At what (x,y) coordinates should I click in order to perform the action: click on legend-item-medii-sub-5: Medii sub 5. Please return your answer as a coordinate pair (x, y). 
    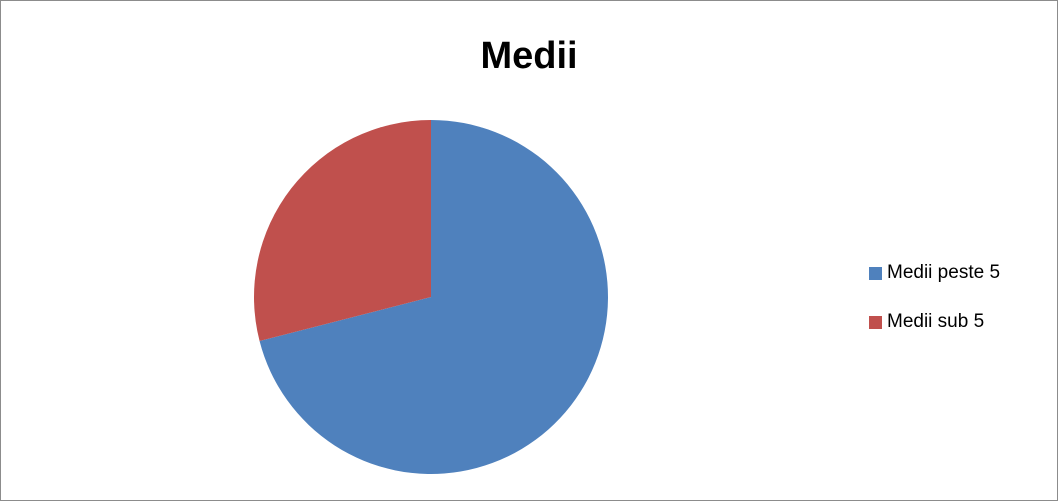
    Looking at the image, I should click on (934, 322).